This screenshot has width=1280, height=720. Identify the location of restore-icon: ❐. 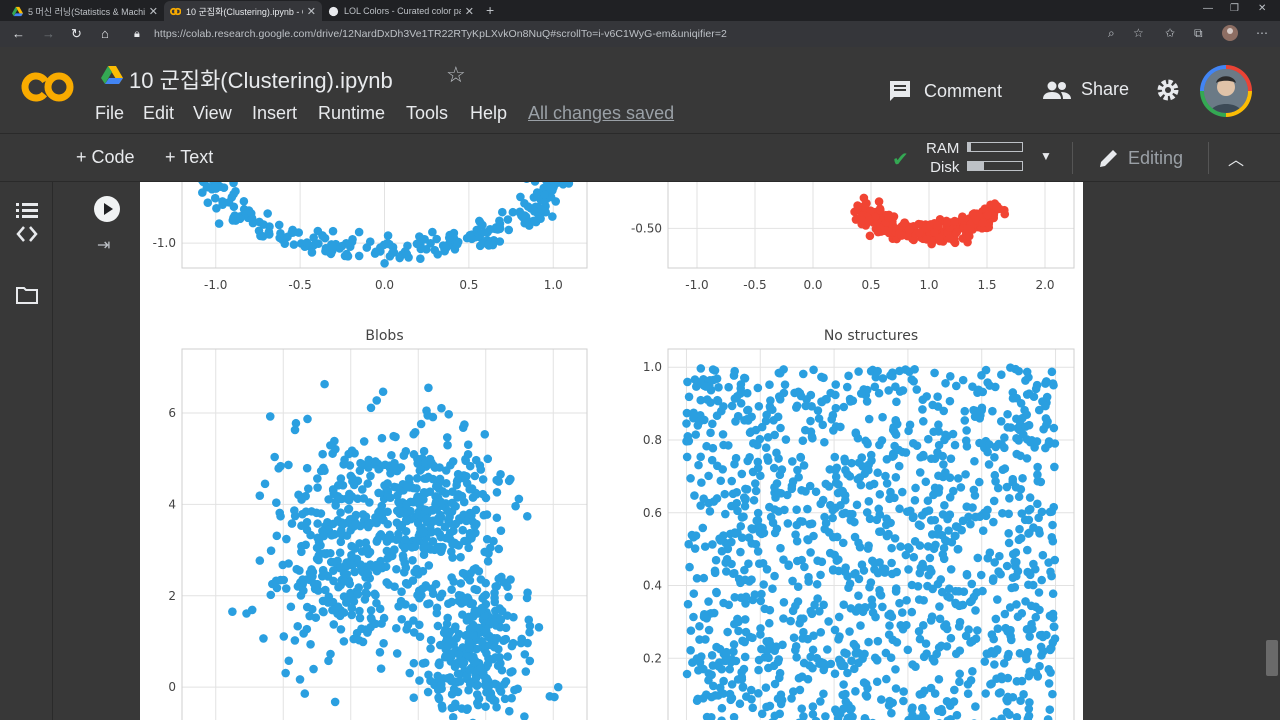
(1234, 8).